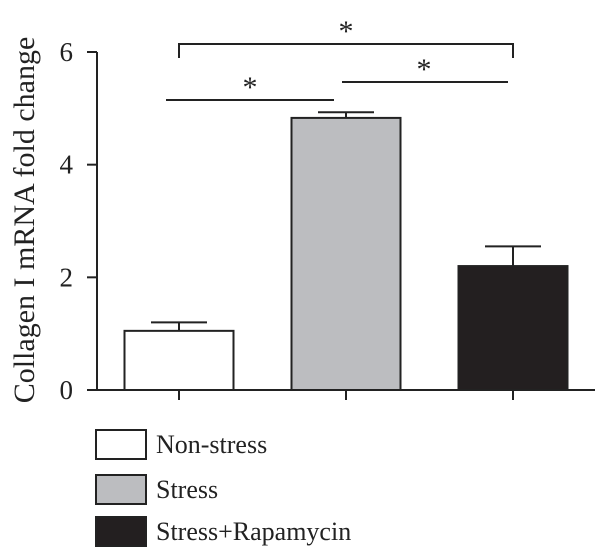 This screenshot has height=556, width=600. I want to click on y-axis-label: Collagen I mRNA fold change, so click(24, 220).